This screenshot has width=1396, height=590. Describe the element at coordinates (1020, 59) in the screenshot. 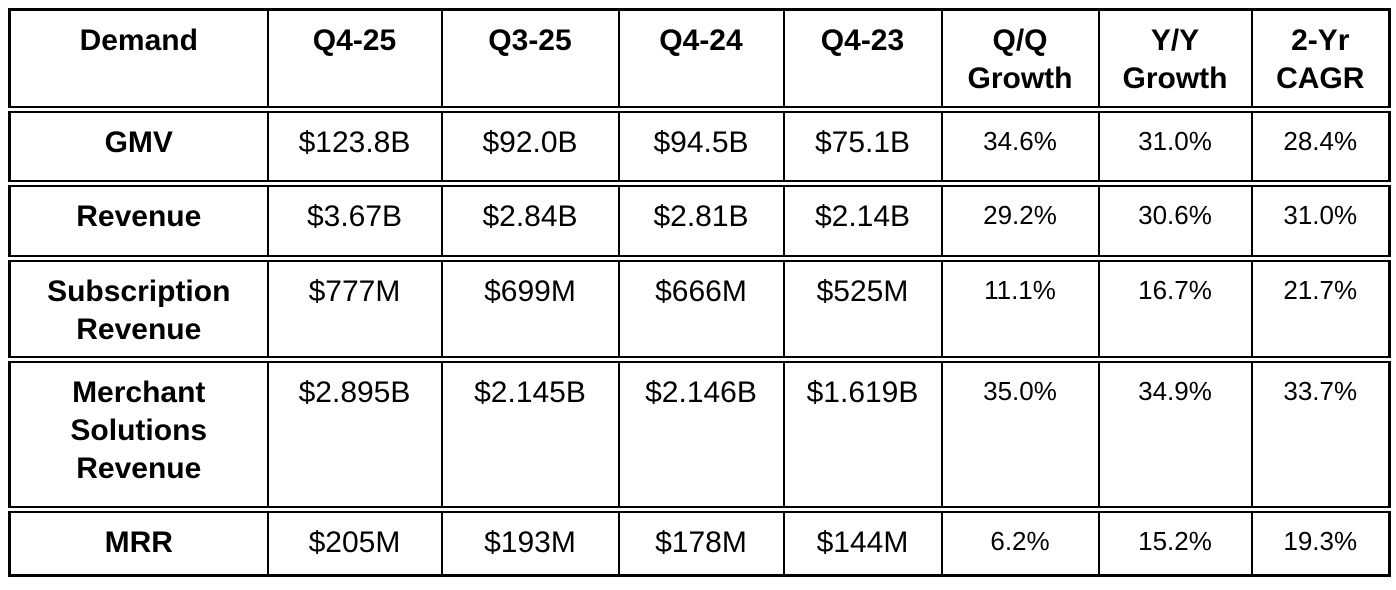

I see `header-cell-qq-growth: Q/Q Growth` at that location.